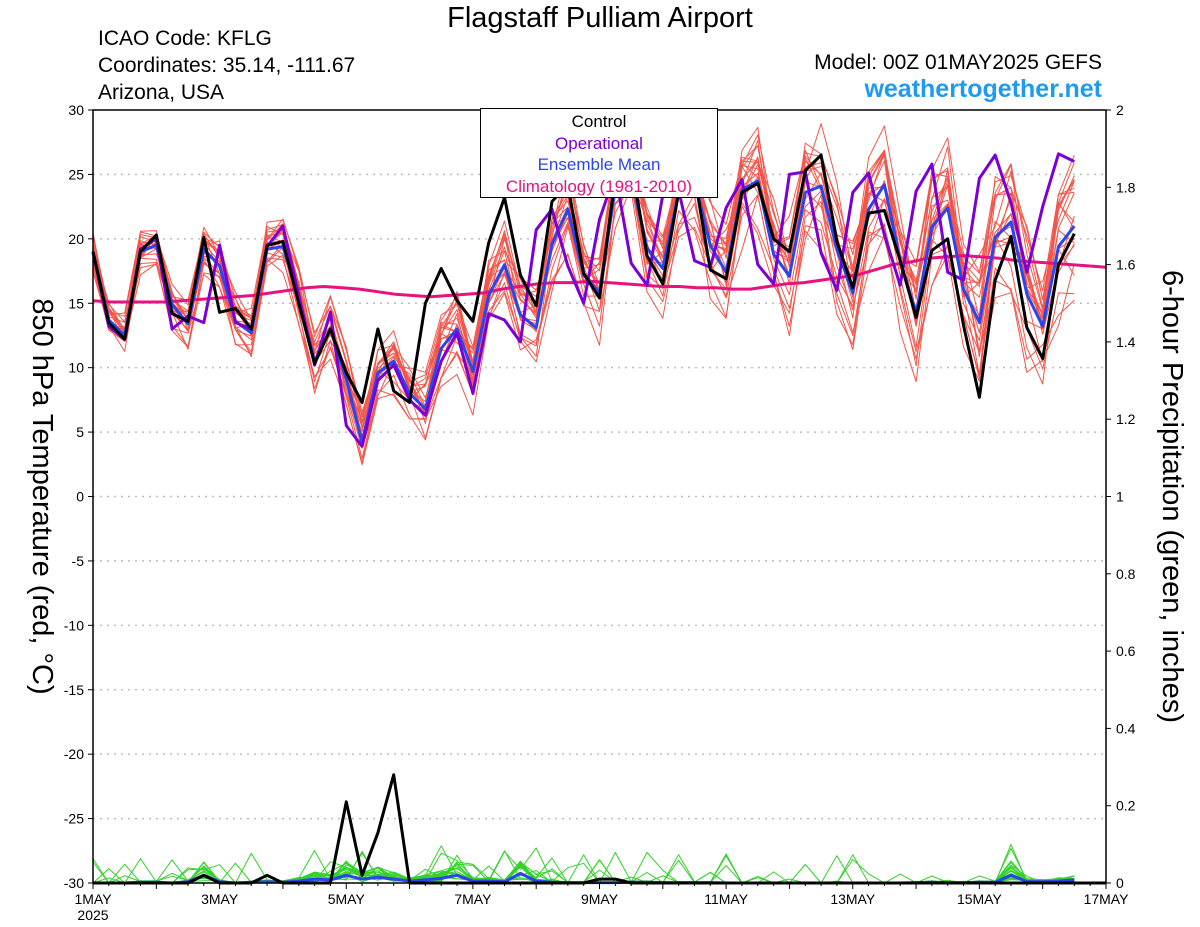 Image resolution: width=1200 pixels, height=927 pixels. What do you see at coordinates (93, 899) in the screenshot?
I see `x-tick-label: 1MAY` at bounding box center [93, 899].